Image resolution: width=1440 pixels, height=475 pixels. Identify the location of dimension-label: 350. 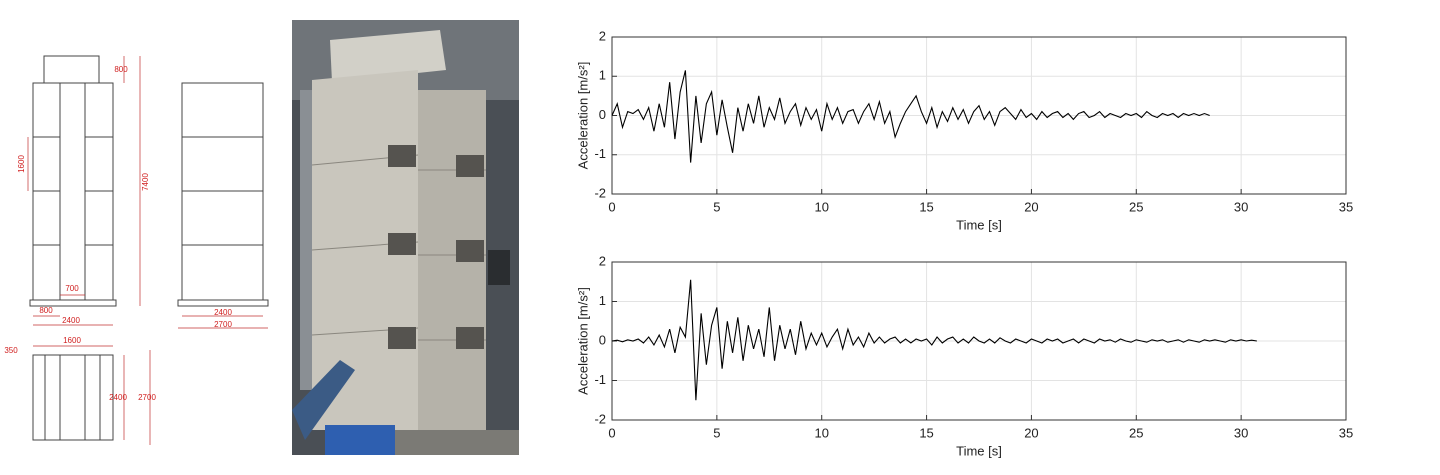
(11, 350).